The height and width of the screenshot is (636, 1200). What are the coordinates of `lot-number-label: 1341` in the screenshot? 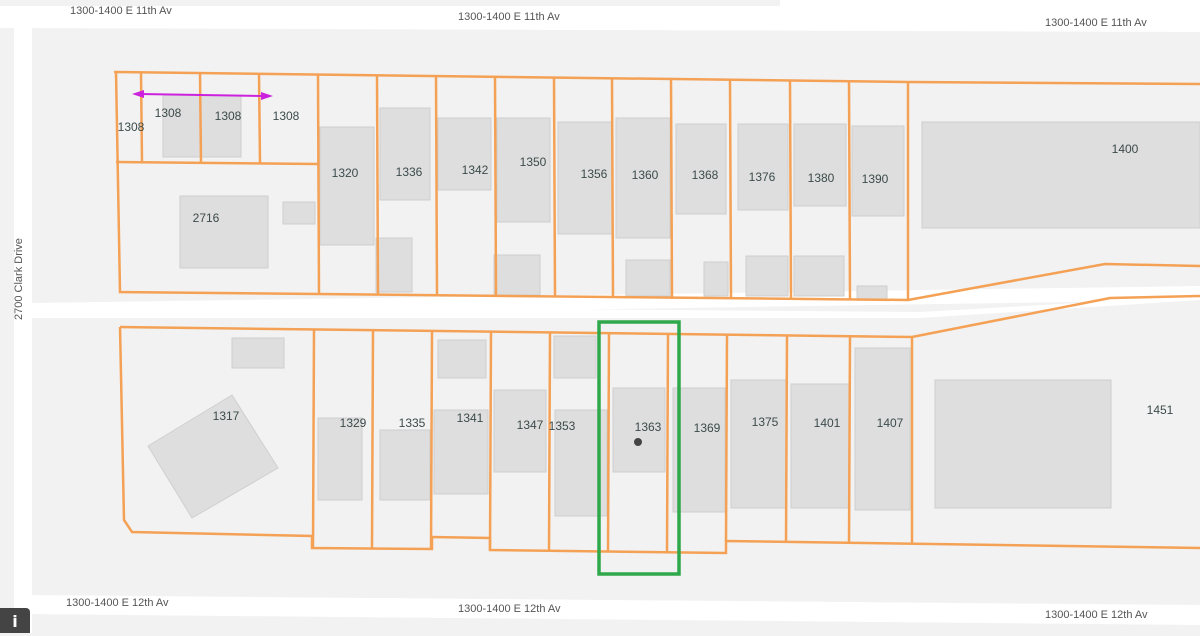 It's located at (470, 418).